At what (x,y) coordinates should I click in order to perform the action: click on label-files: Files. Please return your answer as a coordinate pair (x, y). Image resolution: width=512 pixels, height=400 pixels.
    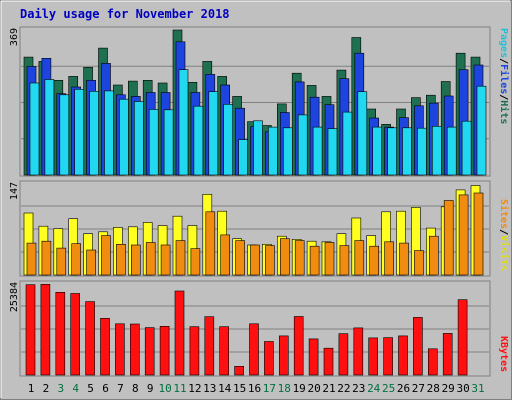
    Looking at the image, I should click on (504, 79).